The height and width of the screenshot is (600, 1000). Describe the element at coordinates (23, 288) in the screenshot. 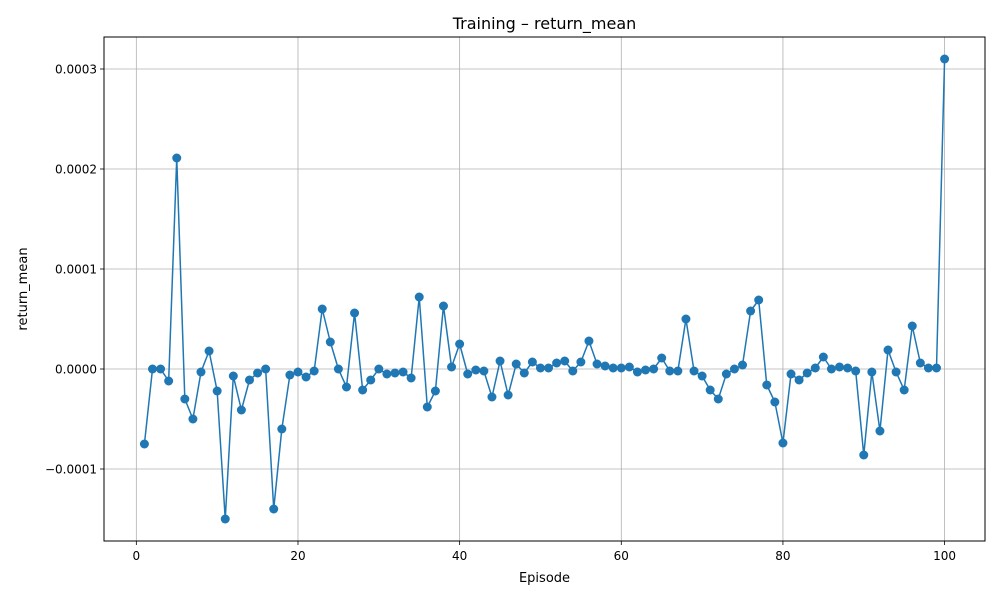

I see `y-axis-label: return_mean` at that location.